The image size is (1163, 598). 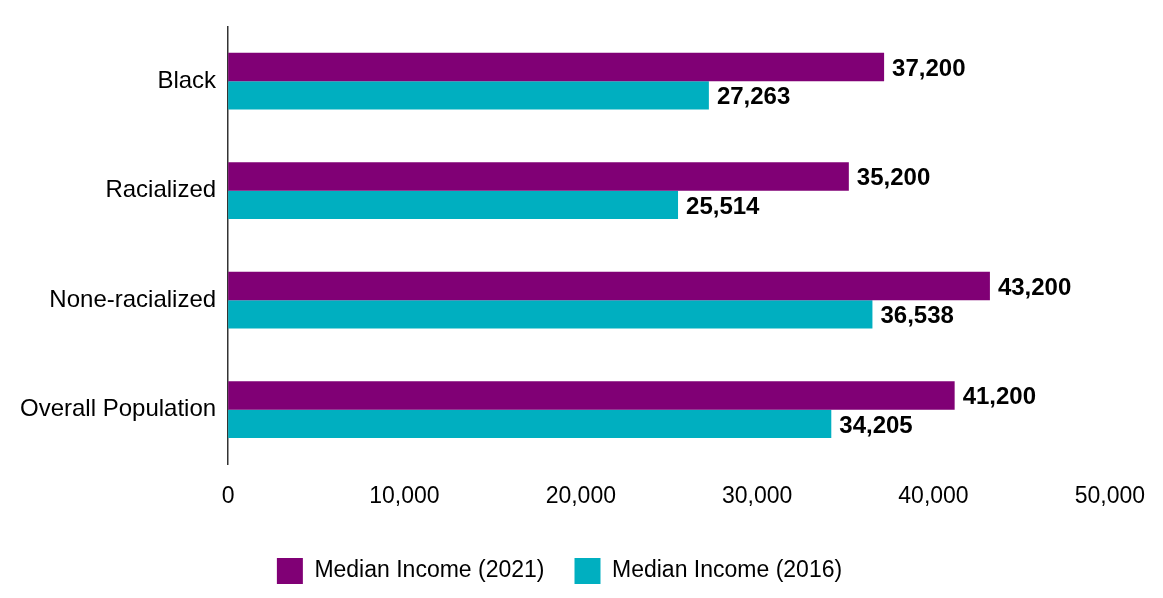 I want to click on data-label: 34,205, so click(x=876, y=424).